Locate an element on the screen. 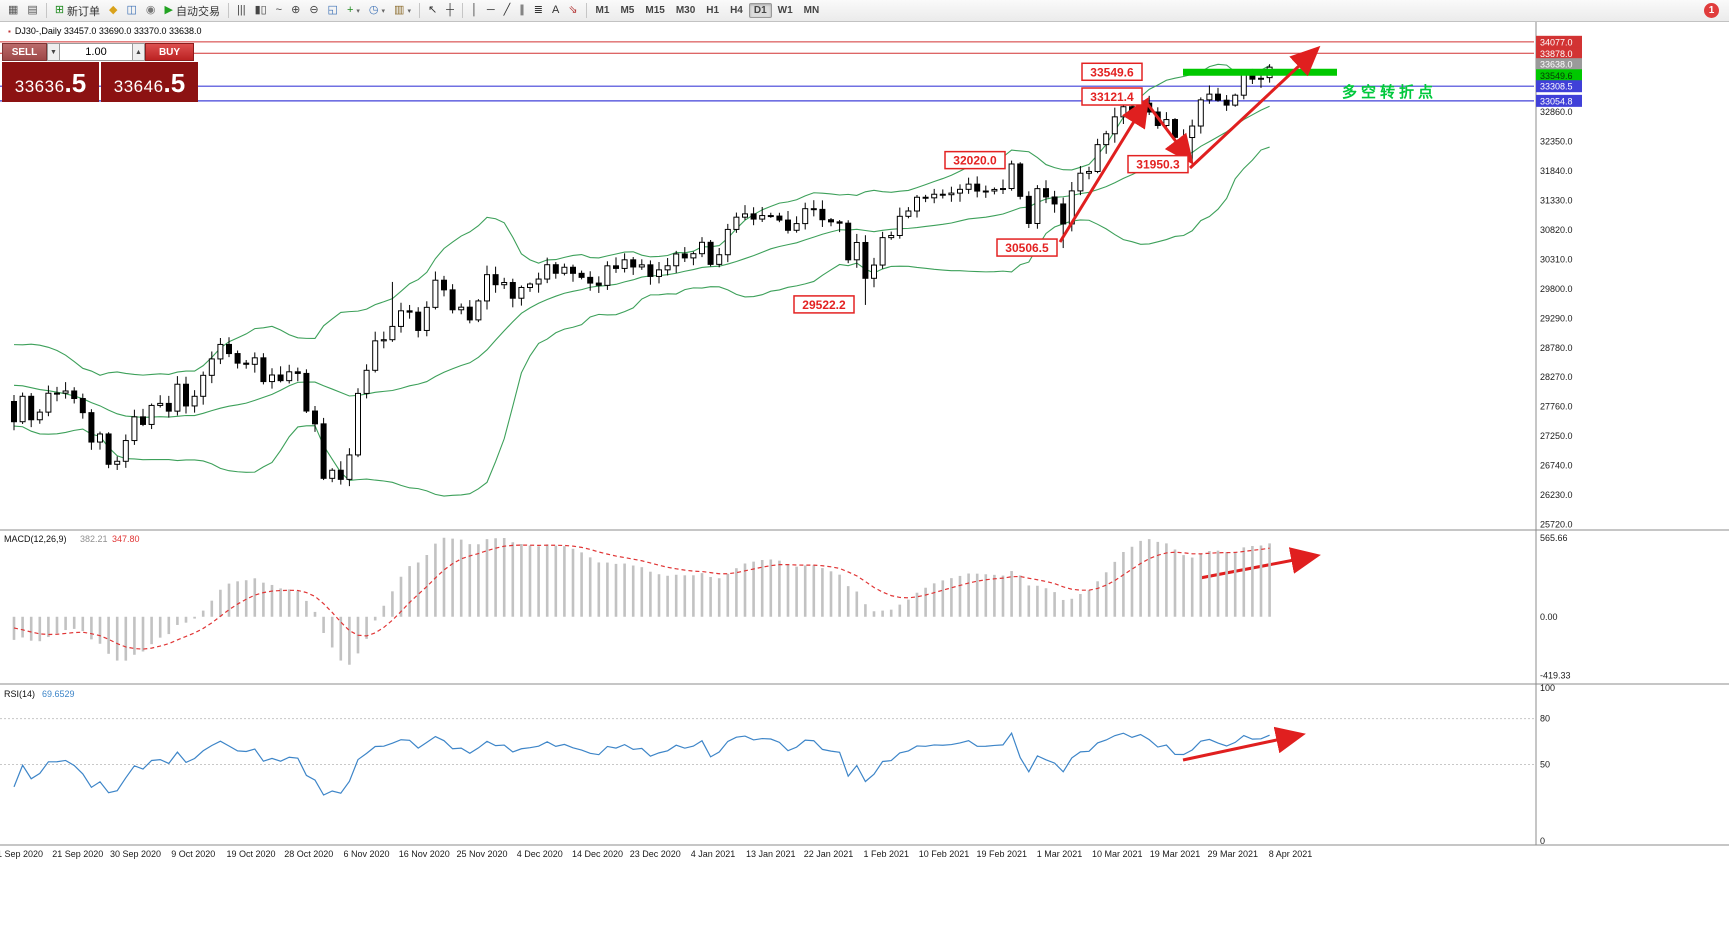 The image size is (1729, 944). zoom-in-icon: ⊕ is located at coordinates (296, 10).